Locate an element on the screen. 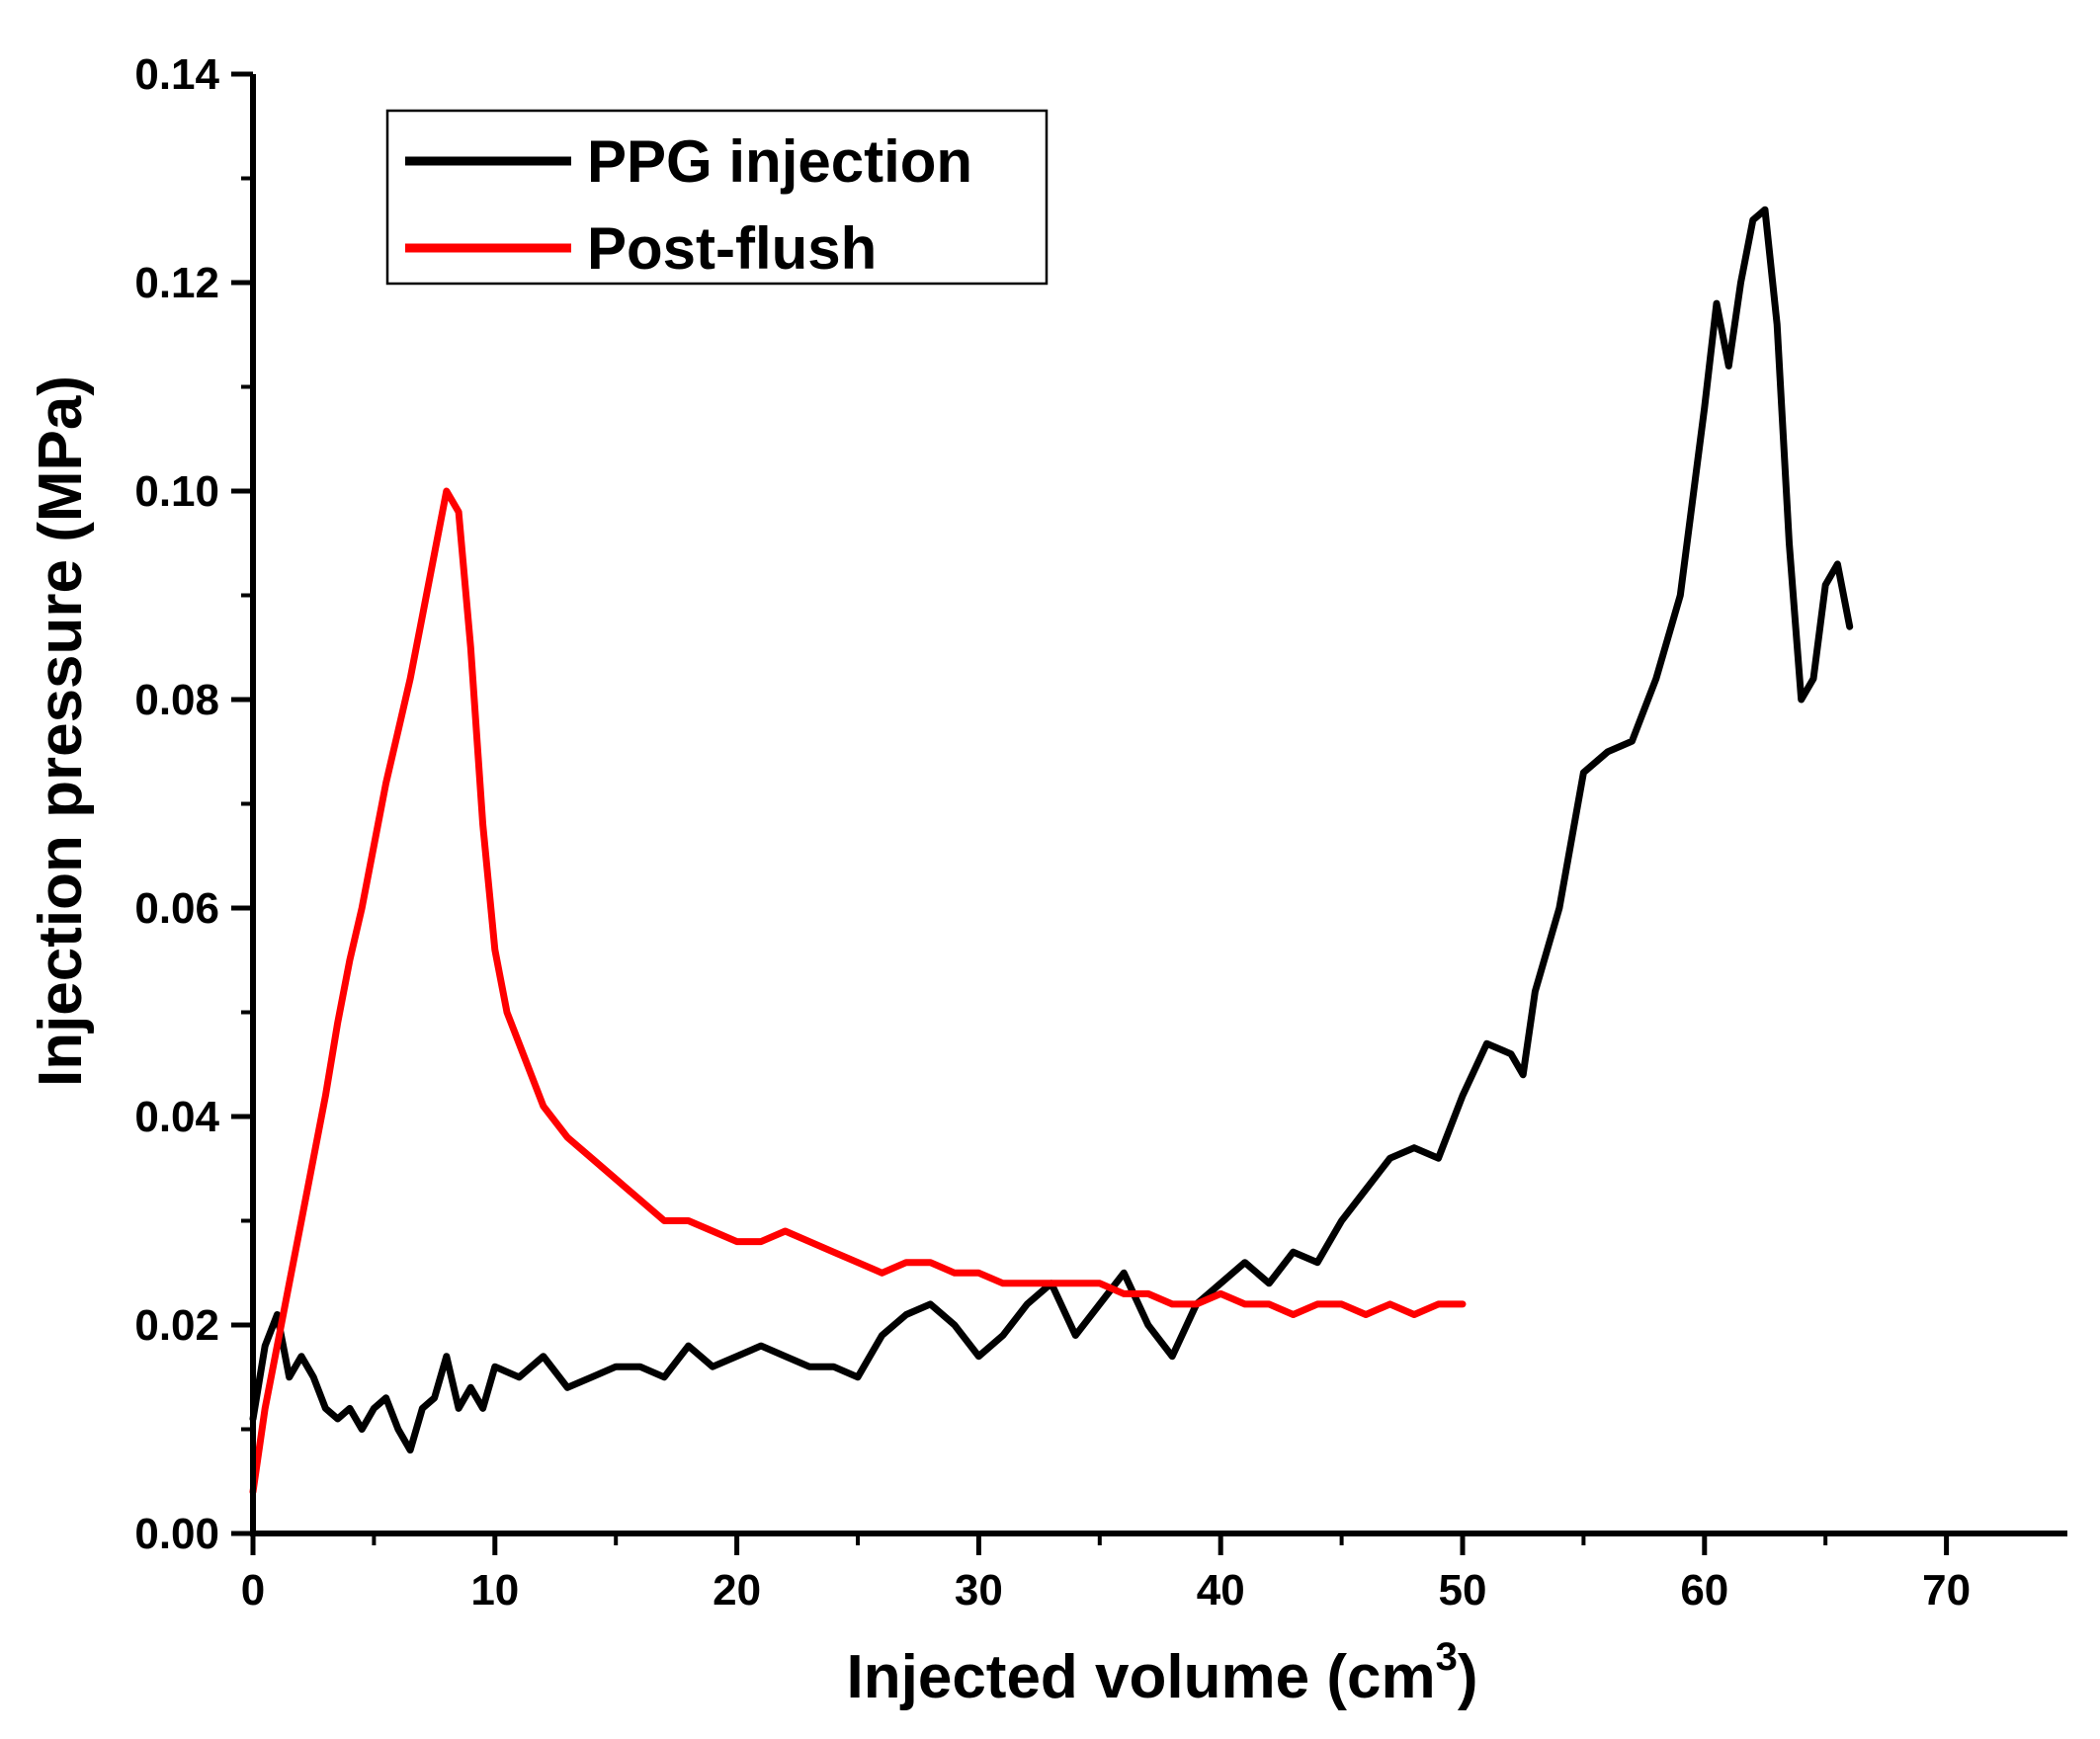 This screenshot has width=2100, height=1739. y-tick-label: 0.02 is located at coordinates (176, 1325).